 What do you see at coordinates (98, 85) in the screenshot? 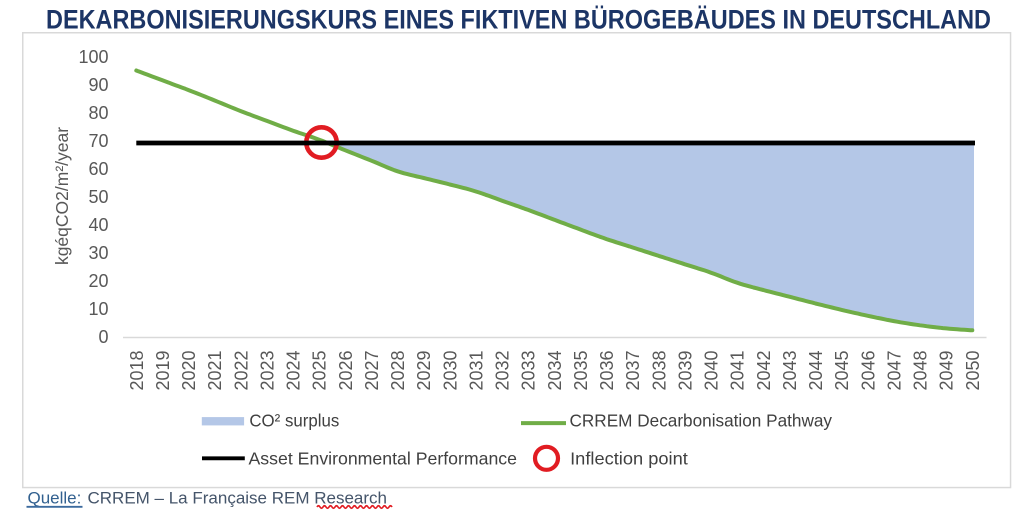
I see `svg-text: 90` at bounding box center [98, 85].